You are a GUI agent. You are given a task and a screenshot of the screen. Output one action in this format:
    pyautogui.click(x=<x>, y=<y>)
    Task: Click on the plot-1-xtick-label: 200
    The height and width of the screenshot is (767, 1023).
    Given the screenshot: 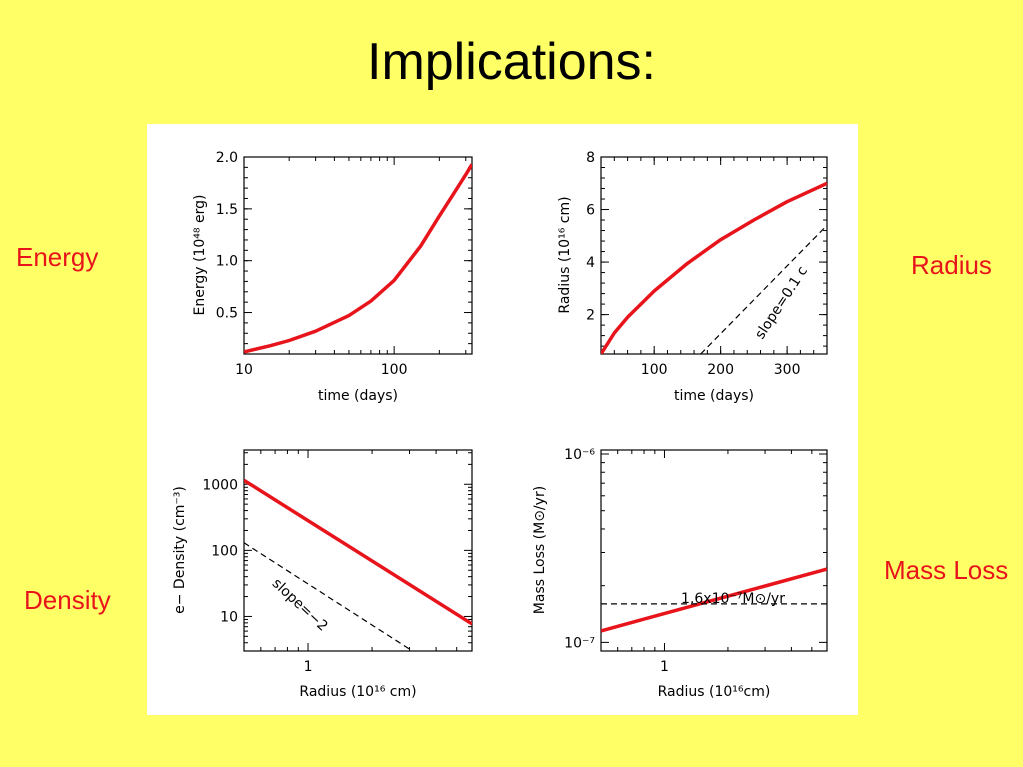 What is the action you would take?
    pyautogui.click(x=720, y=370)
    